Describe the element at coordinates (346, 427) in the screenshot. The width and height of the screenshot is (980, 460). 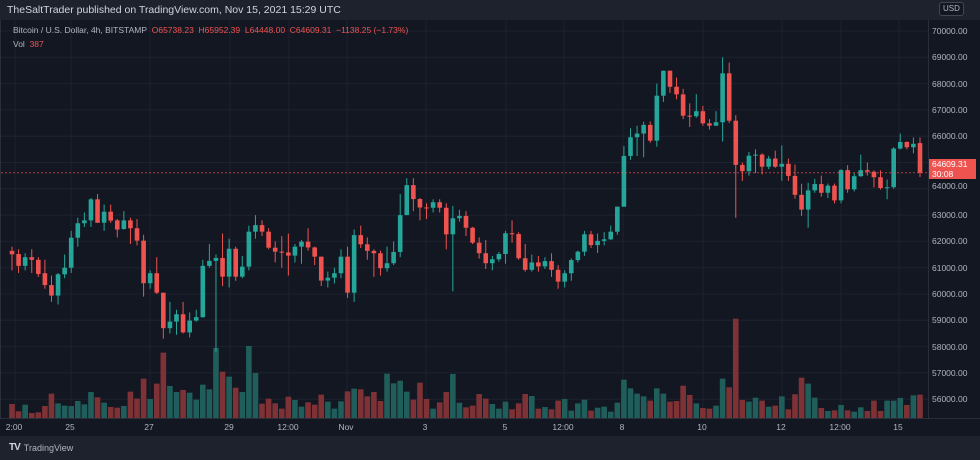
I see `time-label: Nov` at that location.